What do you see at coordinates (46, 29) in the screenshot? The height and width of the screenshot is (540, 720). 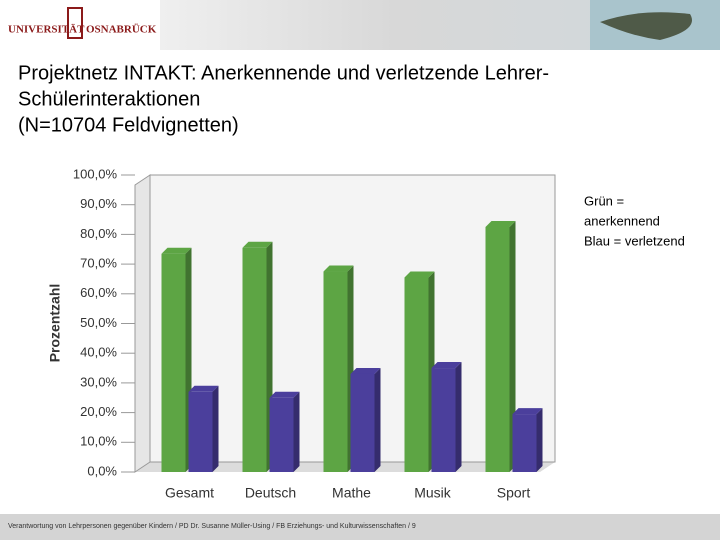 I see `logo-text: UNIVERSITÄT` at bounding box center [46, 29].